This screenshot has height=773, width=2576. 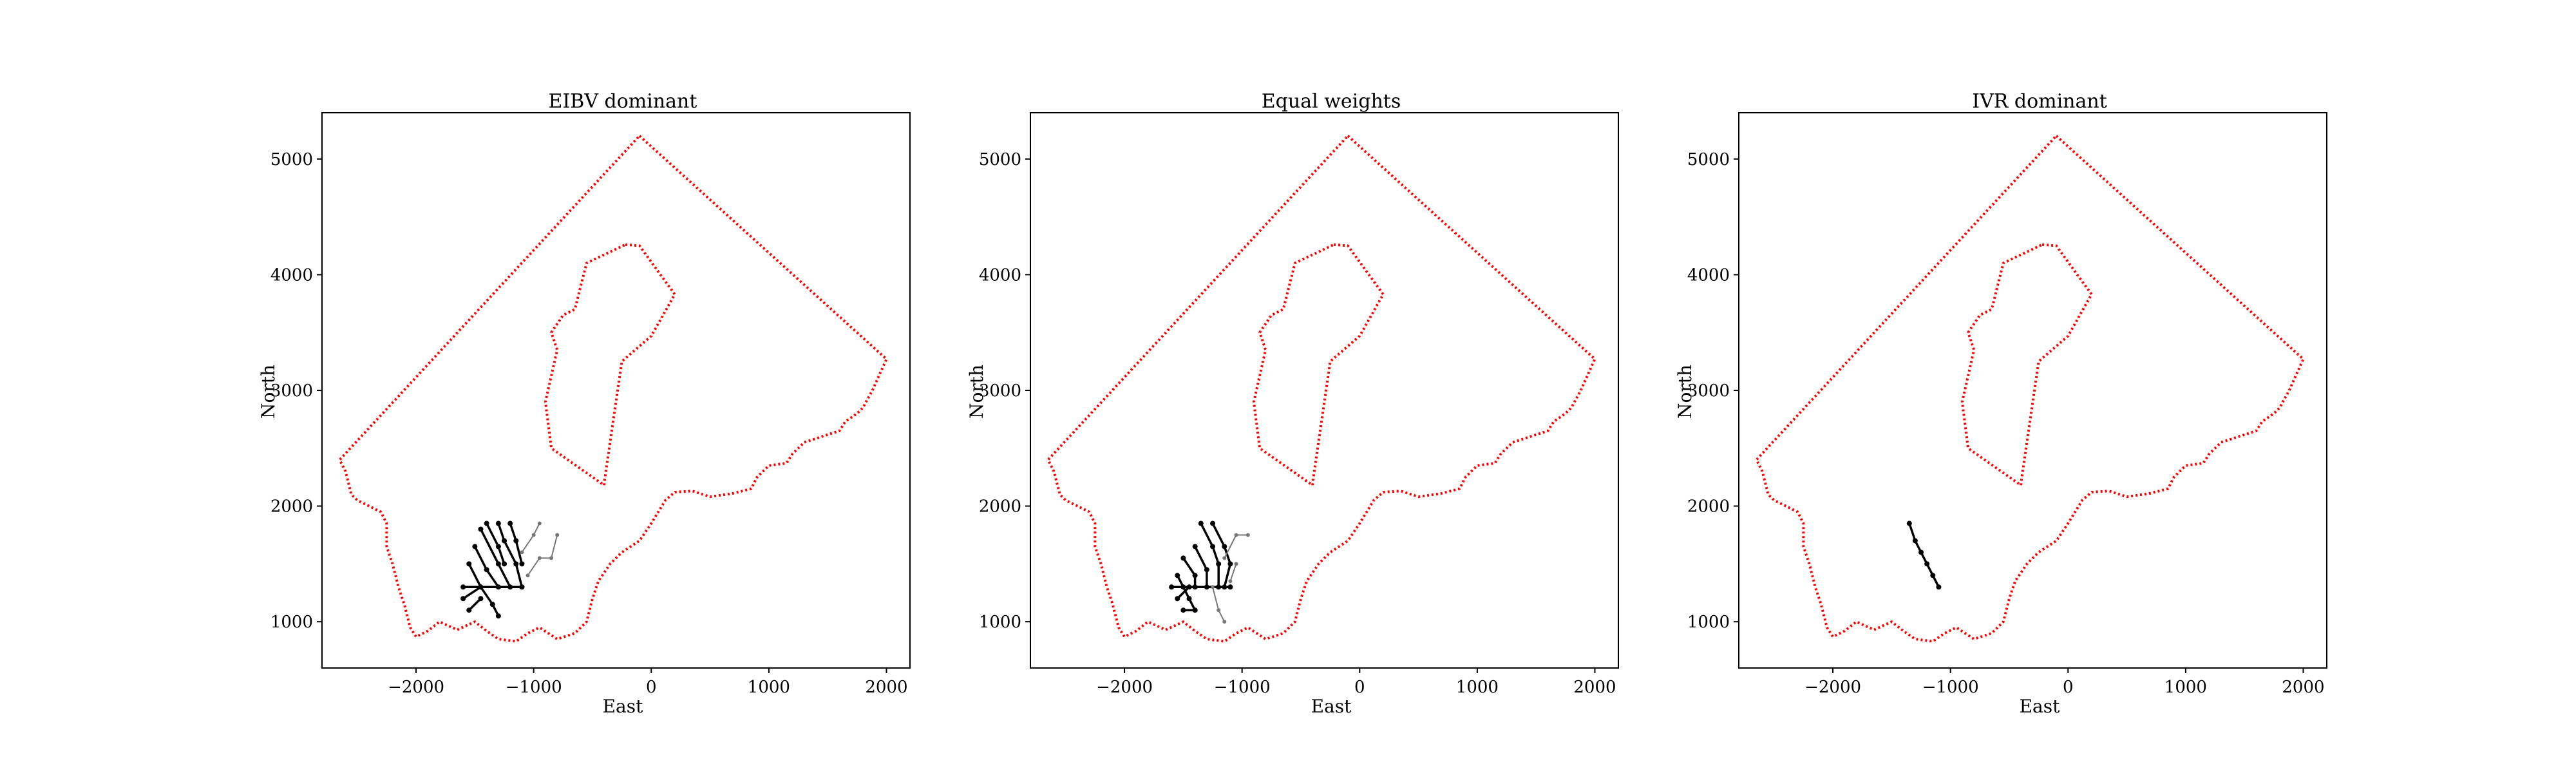 I want to click on x-axis-label: East, so click(x=623, y=706).